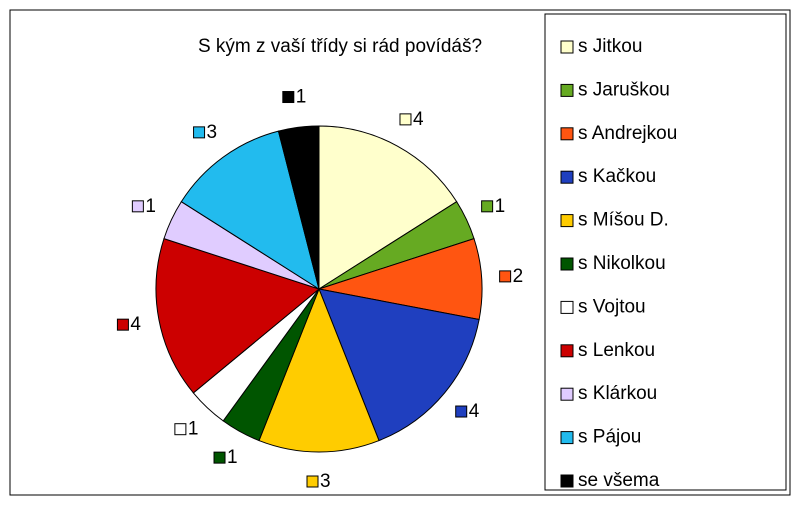 This screenshot has width=799, height=505. What do you see at coordinates (623, 220) in the screenshot?
I see `legend-label: s Míšou D.` at bounding box center [623, 220].